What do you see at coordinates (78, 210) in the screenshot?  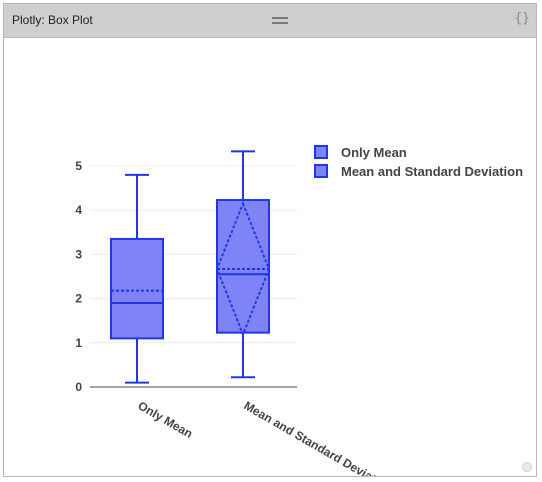 I see `y-tick-label: 4` at bounding box center [78, 210].